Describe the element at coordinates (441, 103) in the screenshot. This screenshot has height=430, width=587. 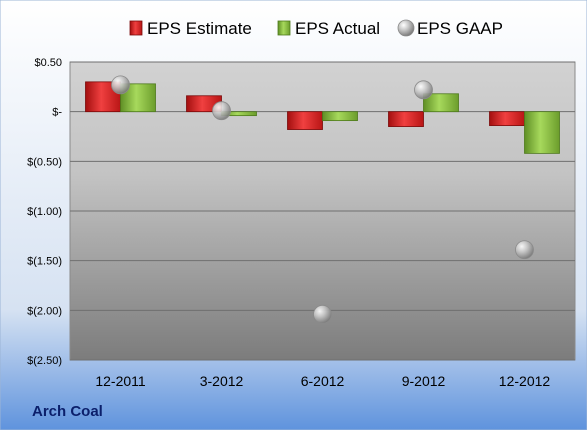
I see `bar-eps-actual-9-2012` at that location.